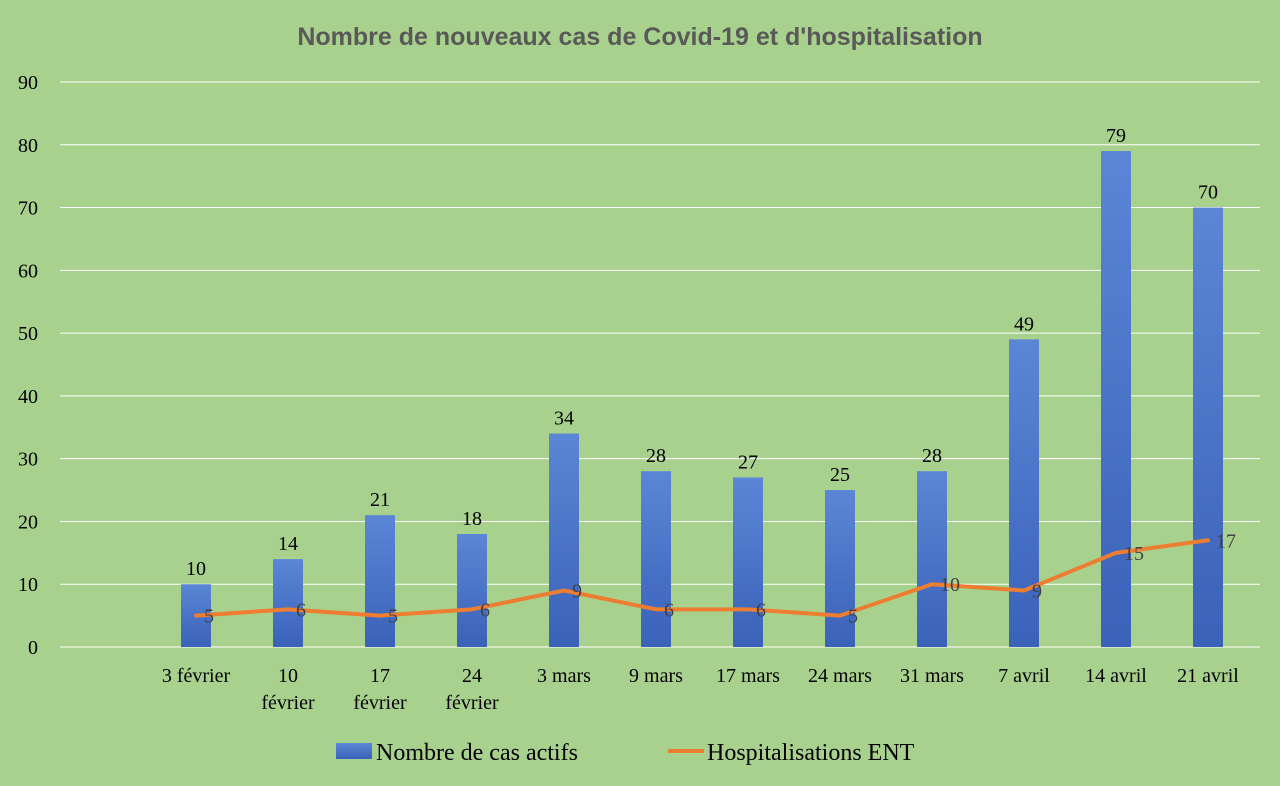 The width and height of the screenshot is (1280, 786). What do you see at coordinates (1024, 324) in the screenshot?
I see `bar-value-label: 49` at bounding box center [1024, 324].